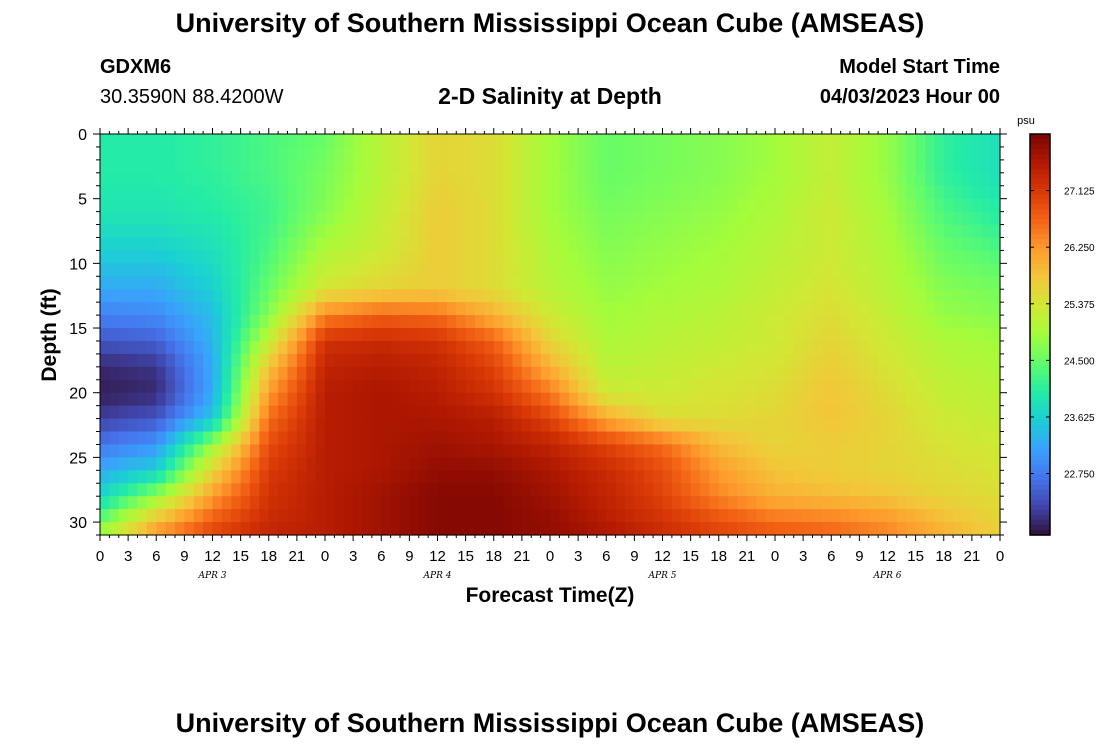  Describe the element at coordinates (78, 458) in the screenshot. I see `y-tick-label: 25` at that location.